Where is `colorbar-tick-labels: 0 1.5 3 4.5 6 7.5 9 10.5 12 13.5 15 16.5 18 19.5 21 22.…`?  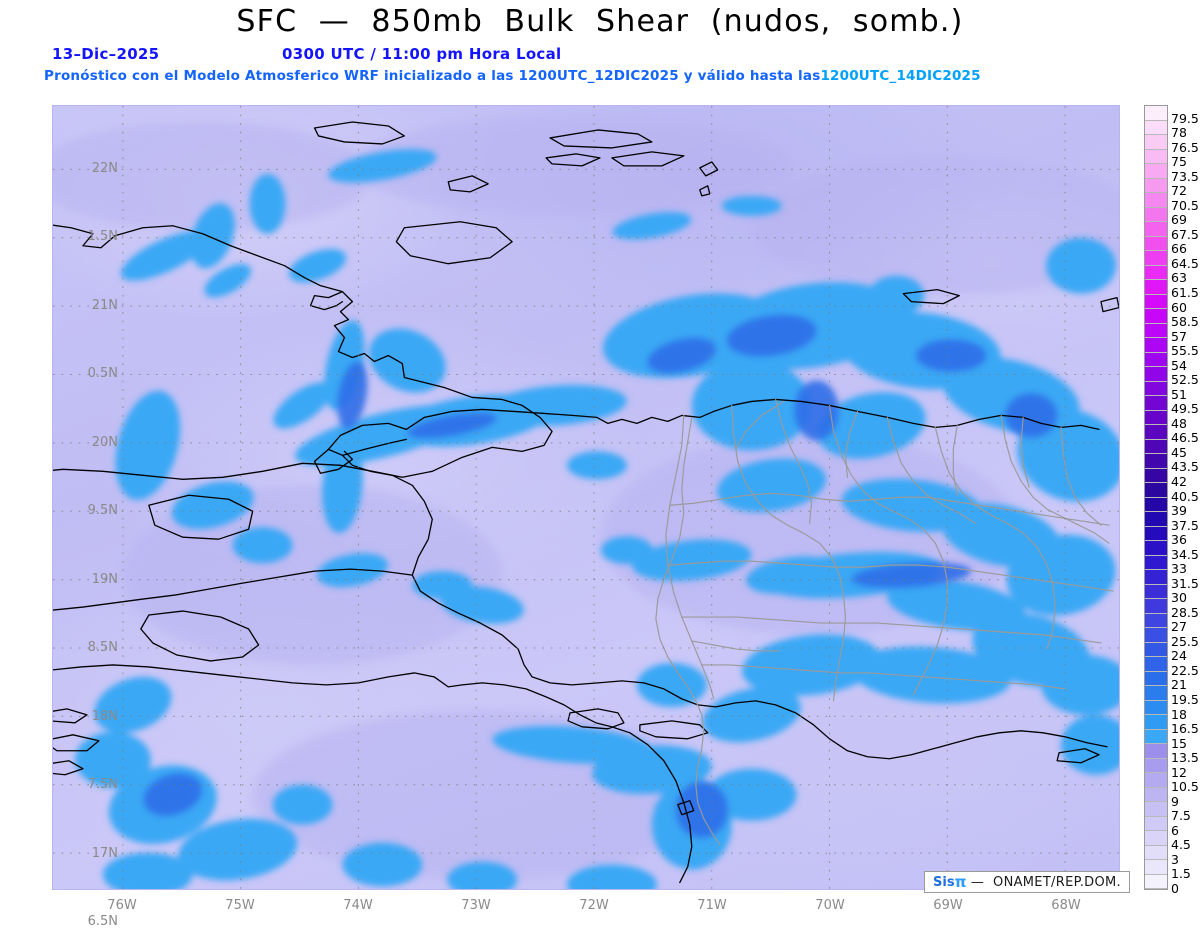
colorbar-tick-labels: 0 1.5 3 4.5 6 7.5 9 10.5 12 13.5 15 16.5 18 19.5 21 22.… is located at coordinates (1185, 500).